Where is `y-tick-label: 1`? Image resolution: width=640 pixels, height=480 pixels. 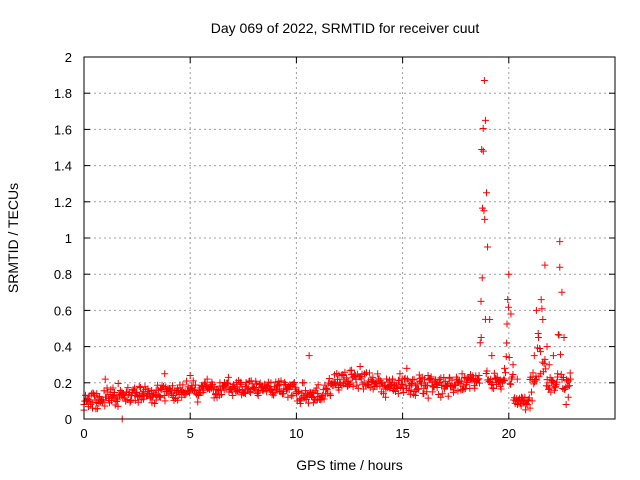
y-tick-label: 1 is located at coordinates (68, 238).